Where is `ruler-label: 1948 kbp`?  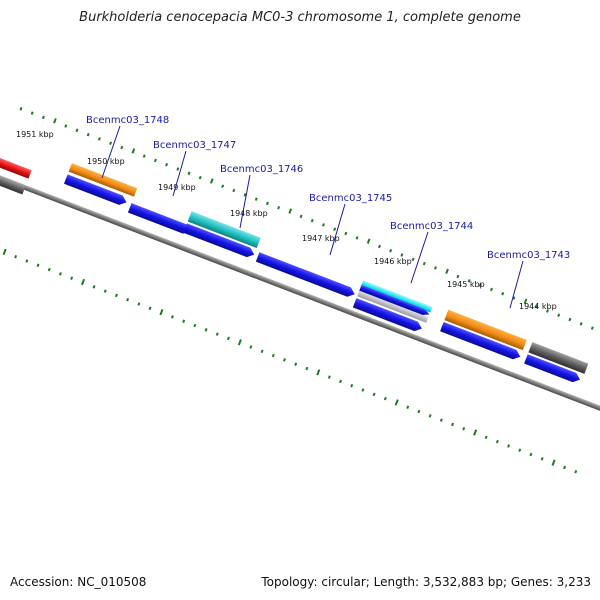 ruler-label: 1948 kbp is located at coordinates (249, 213).